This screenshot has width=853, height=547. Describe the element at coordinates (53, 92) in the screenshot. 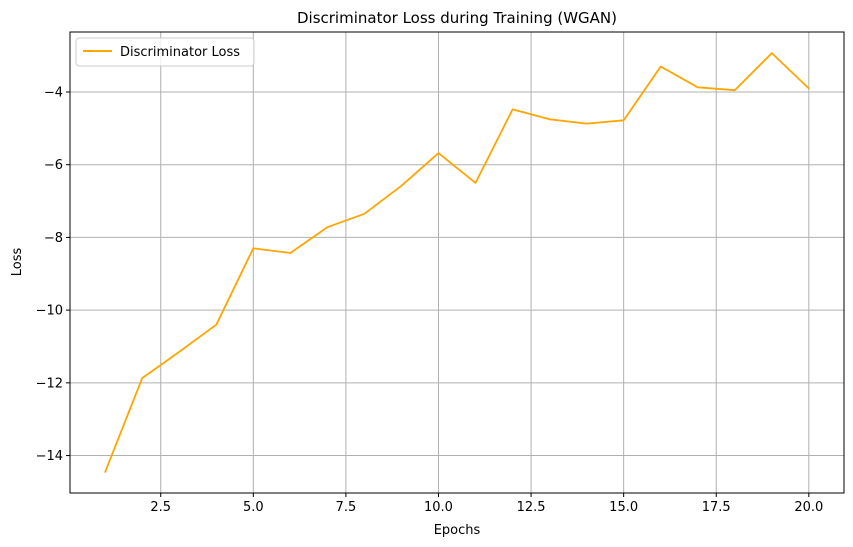

I see `y-tick-label: −4` at that location.